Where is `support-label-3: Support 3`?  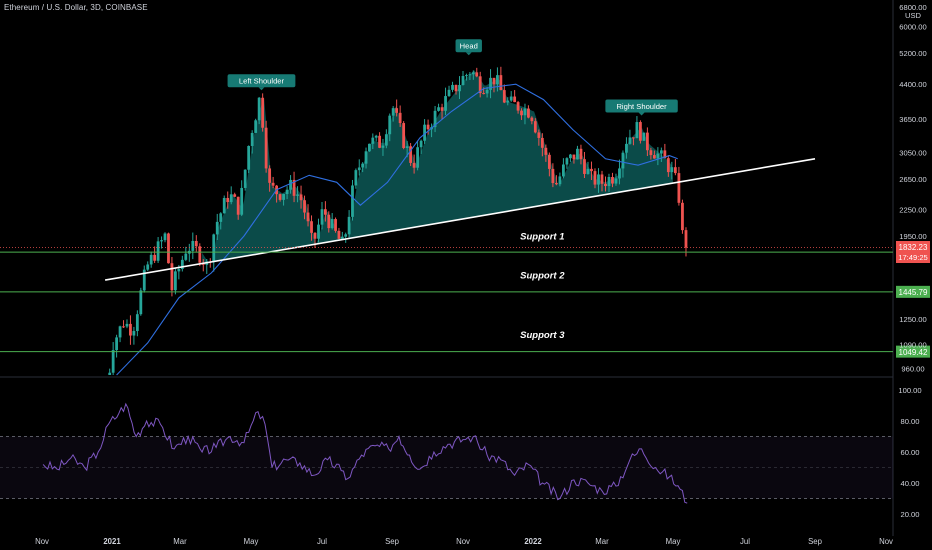
support-label-3: Support 3 is located at coordinates (542, 335).